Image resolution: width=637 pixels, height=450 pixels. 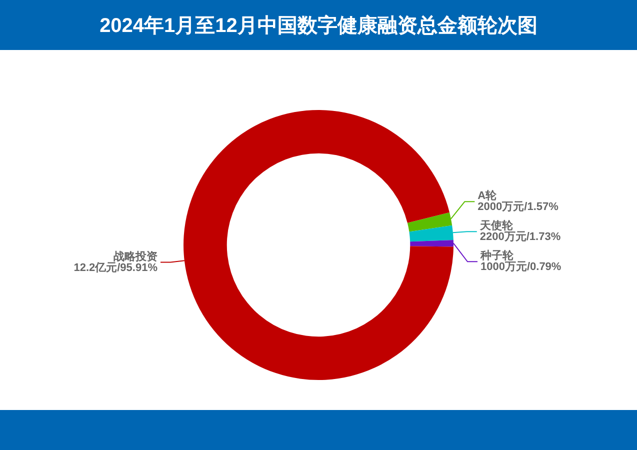 I want to click on data-label: 1000万元/0.79%, so click(x=521, y=267).